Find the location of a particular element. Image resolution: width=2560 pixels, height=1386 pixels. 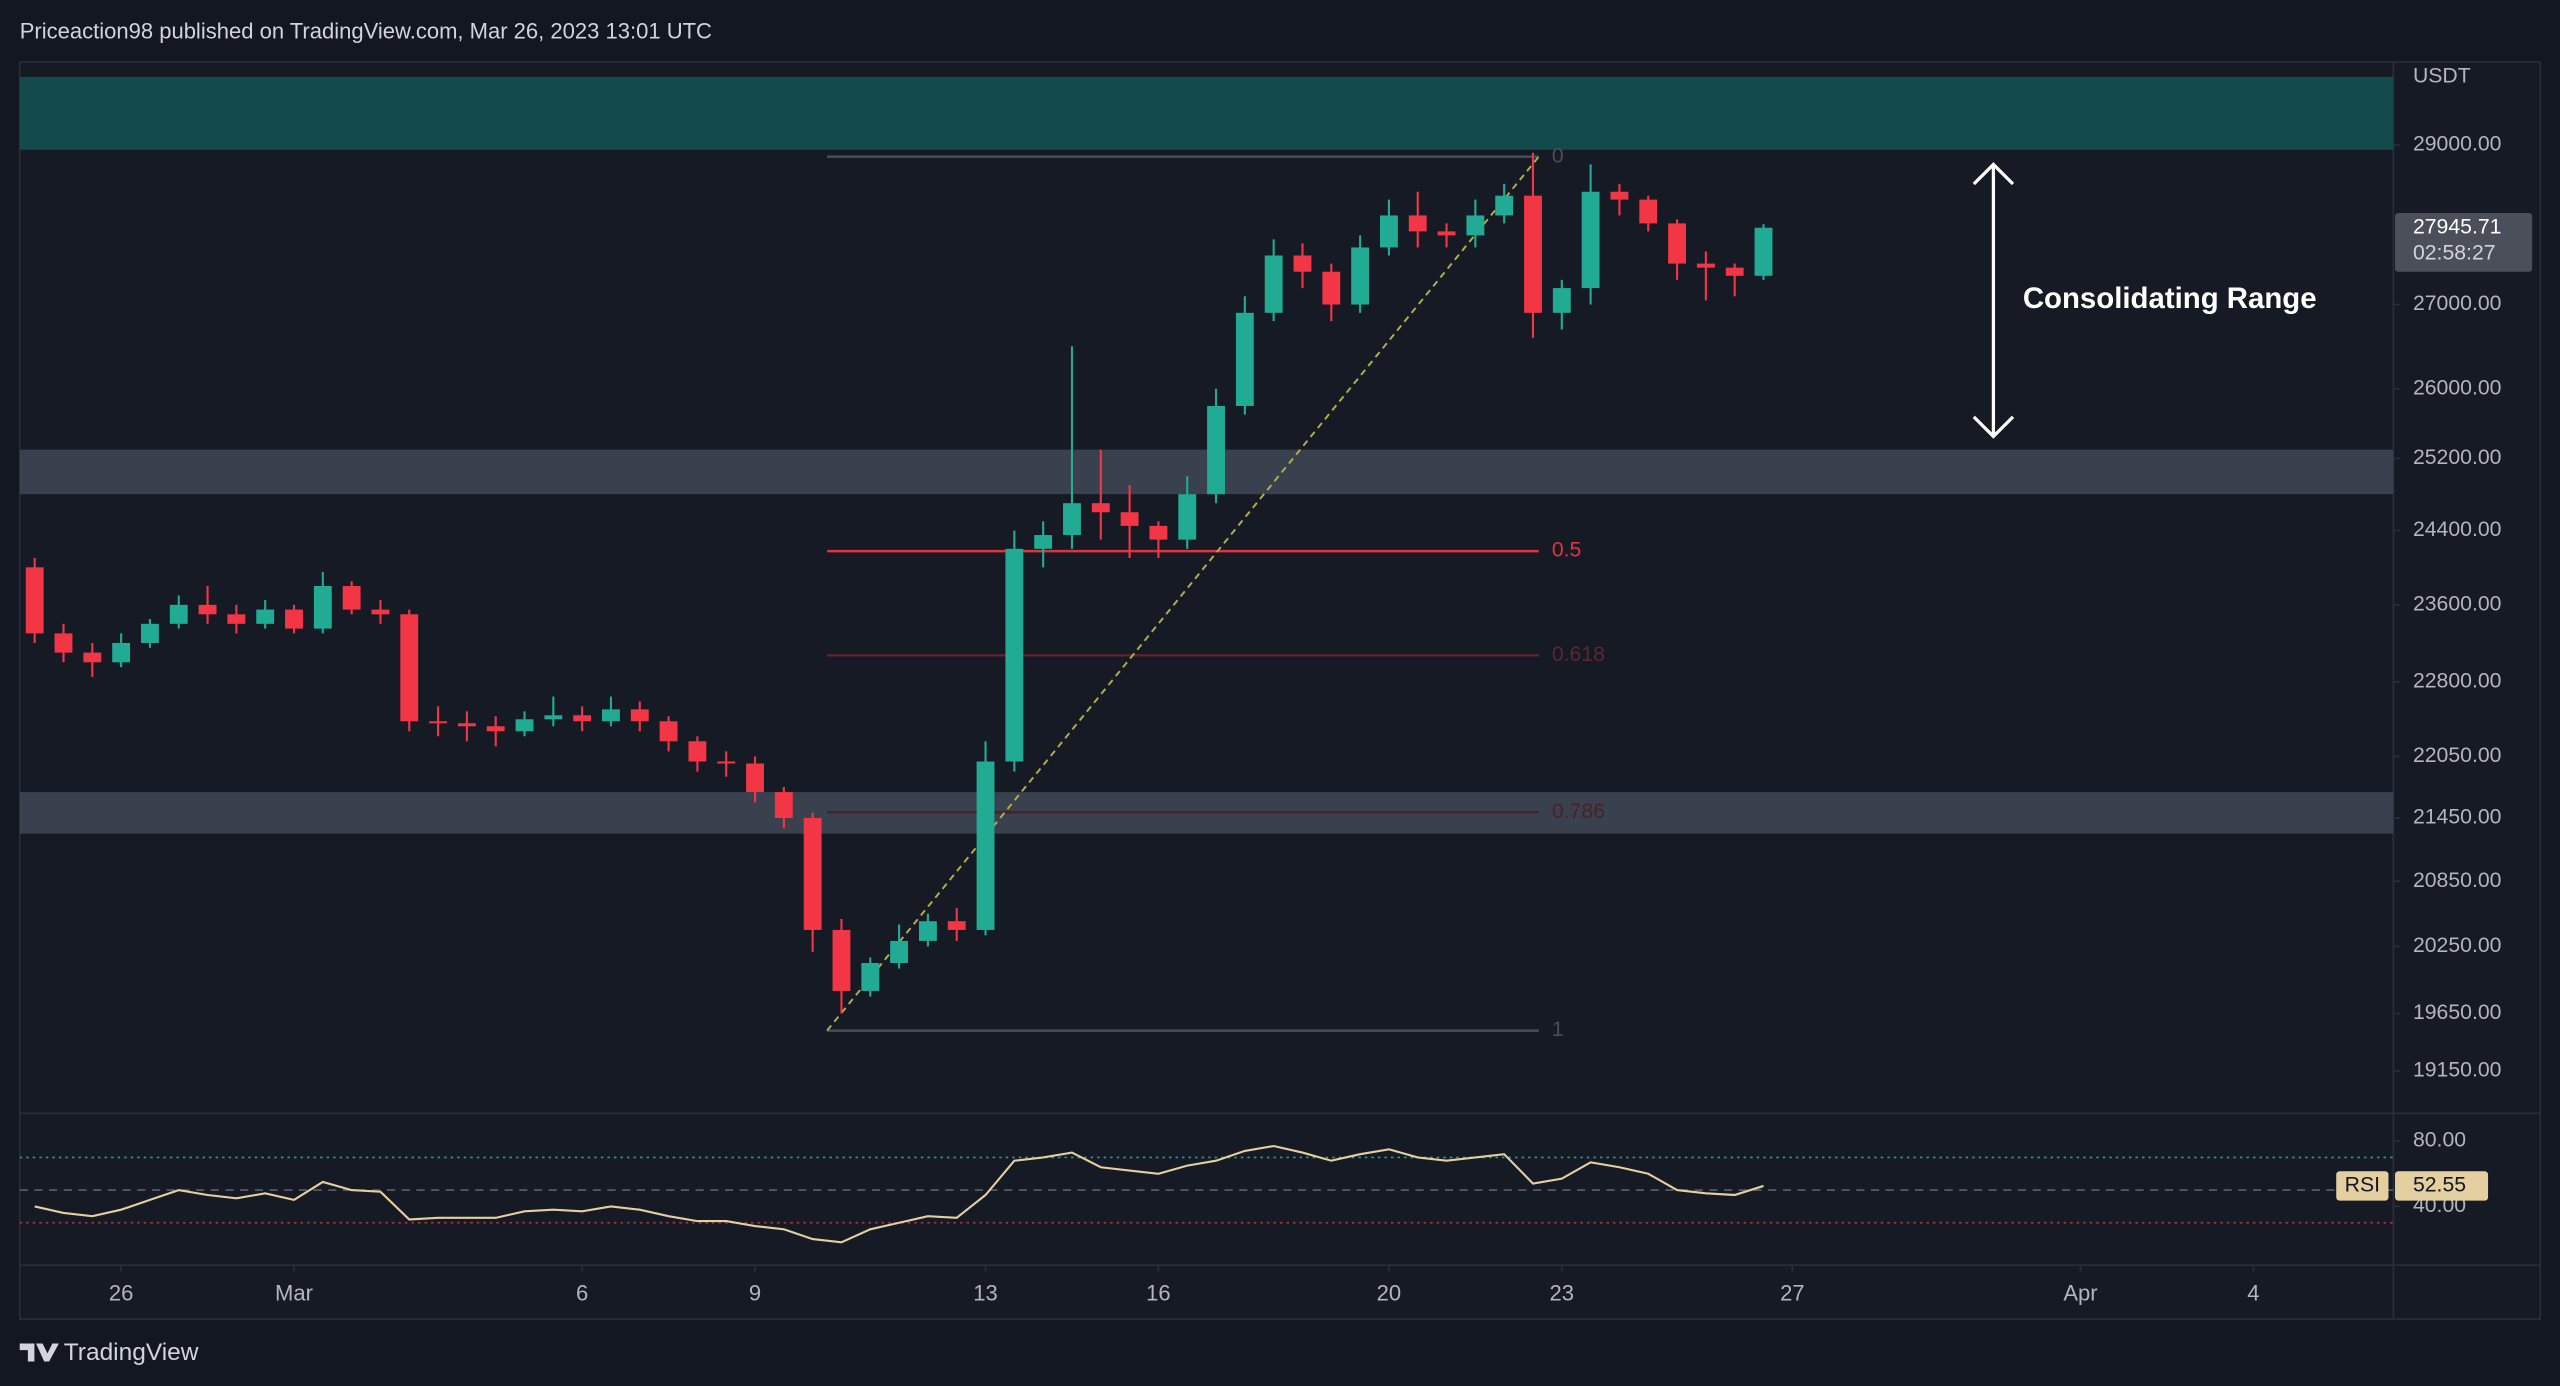

x-tick-label: 20 is located at coordinates (1389, 1292).